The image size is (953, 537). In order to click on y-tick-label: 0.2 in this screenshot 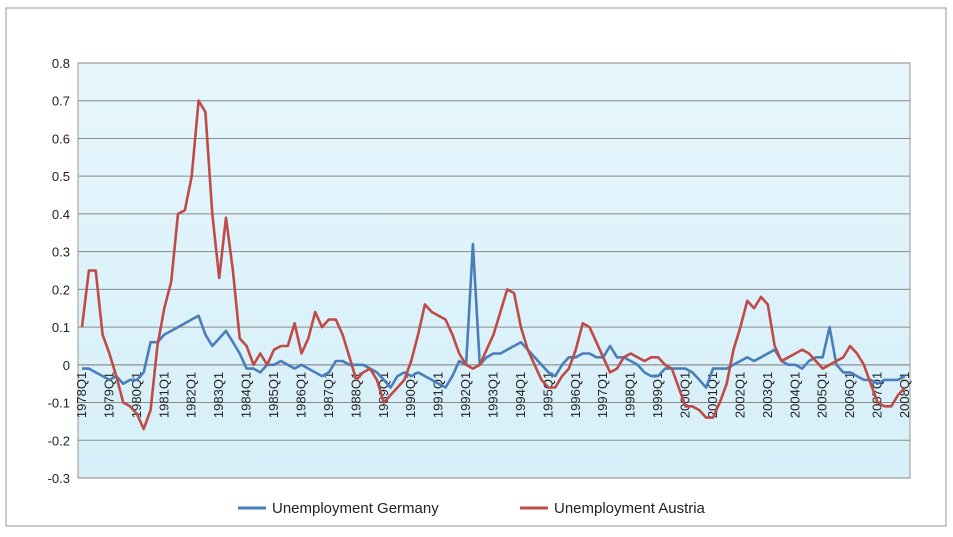, I will do `click(61, 289)`.